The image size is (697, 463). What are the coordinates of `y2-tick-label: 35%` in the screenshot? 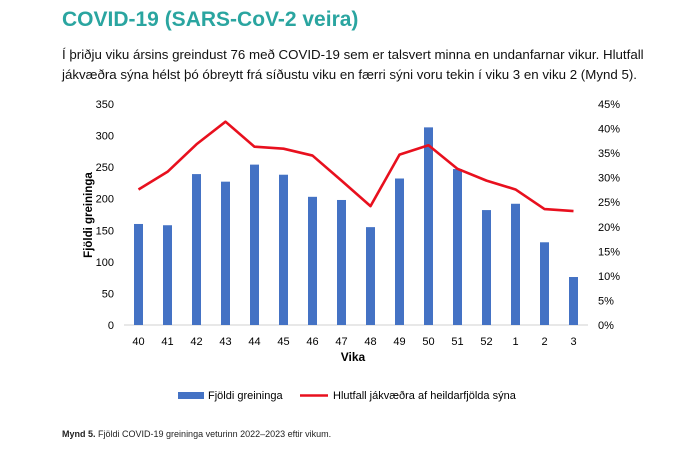 It's located at (609, 154).